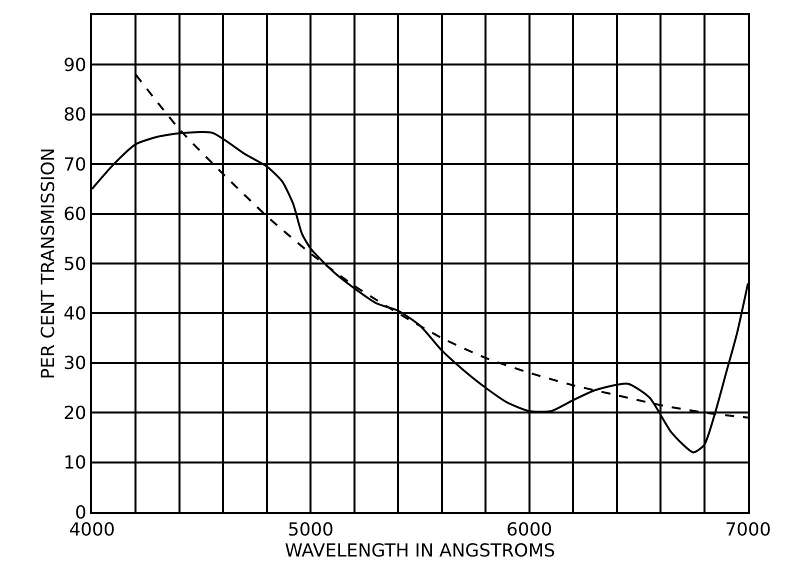  I want to click on y-tick-label: 30, so click(74, 363).